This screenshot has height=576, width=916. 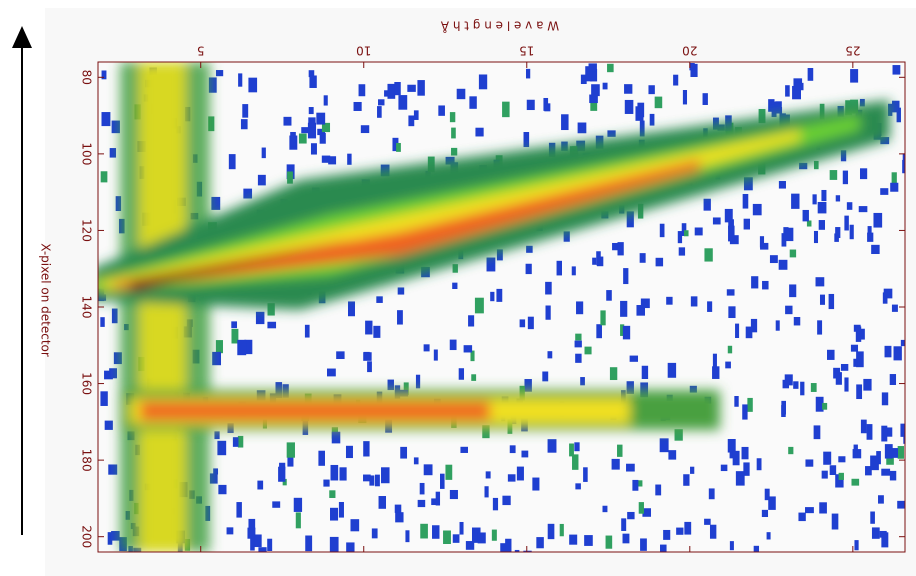 What do you see at coordinates (201, 51) in the screenshot?
I see `x-tick-label: 5` at bounding box center [201, 51].